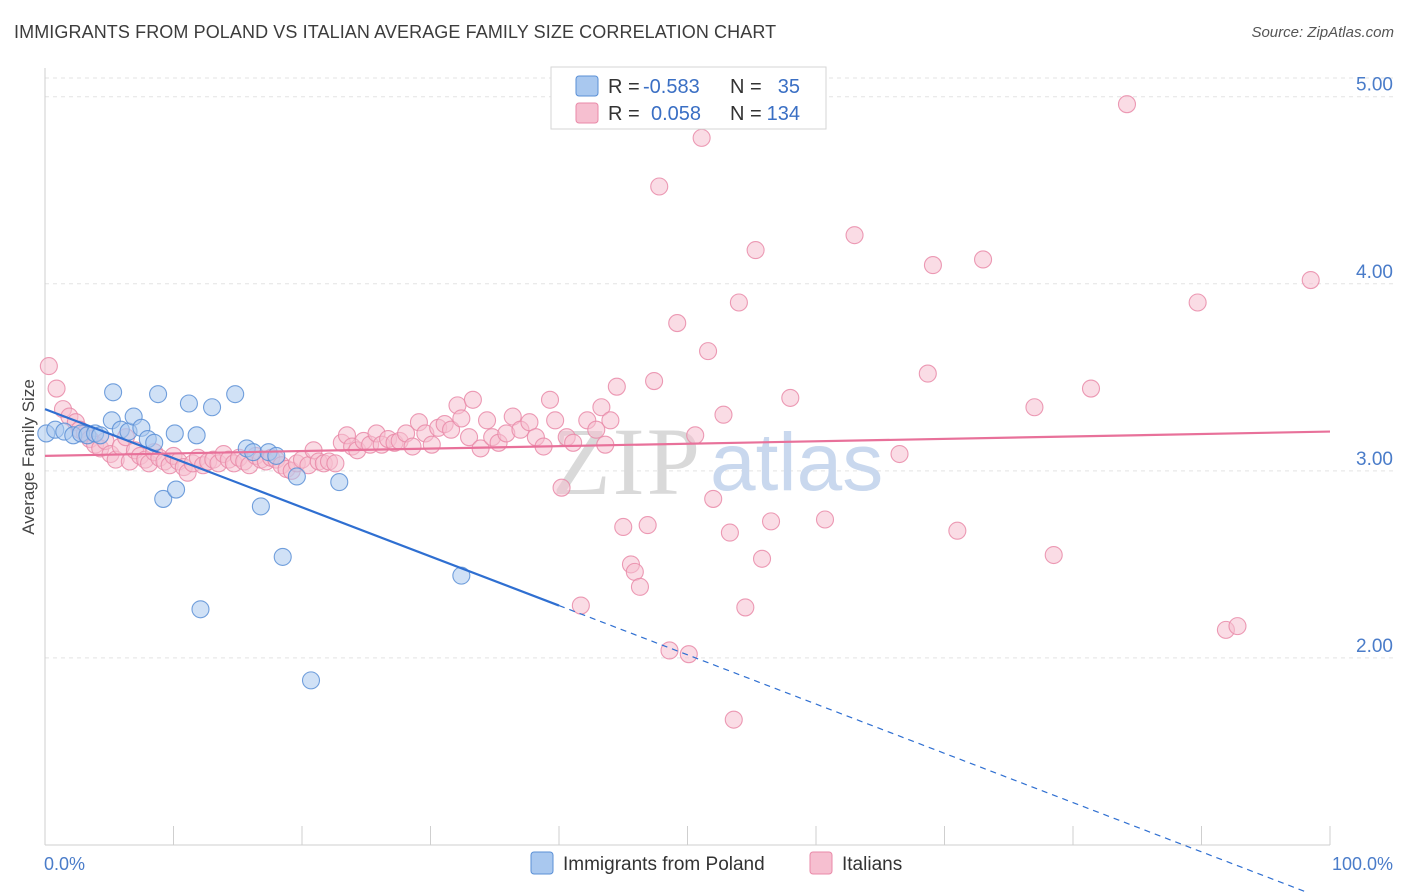  Describe the element at coordinates (1374, 85) in the screenshot. I see `y-tick-label: 5.00` at that location.